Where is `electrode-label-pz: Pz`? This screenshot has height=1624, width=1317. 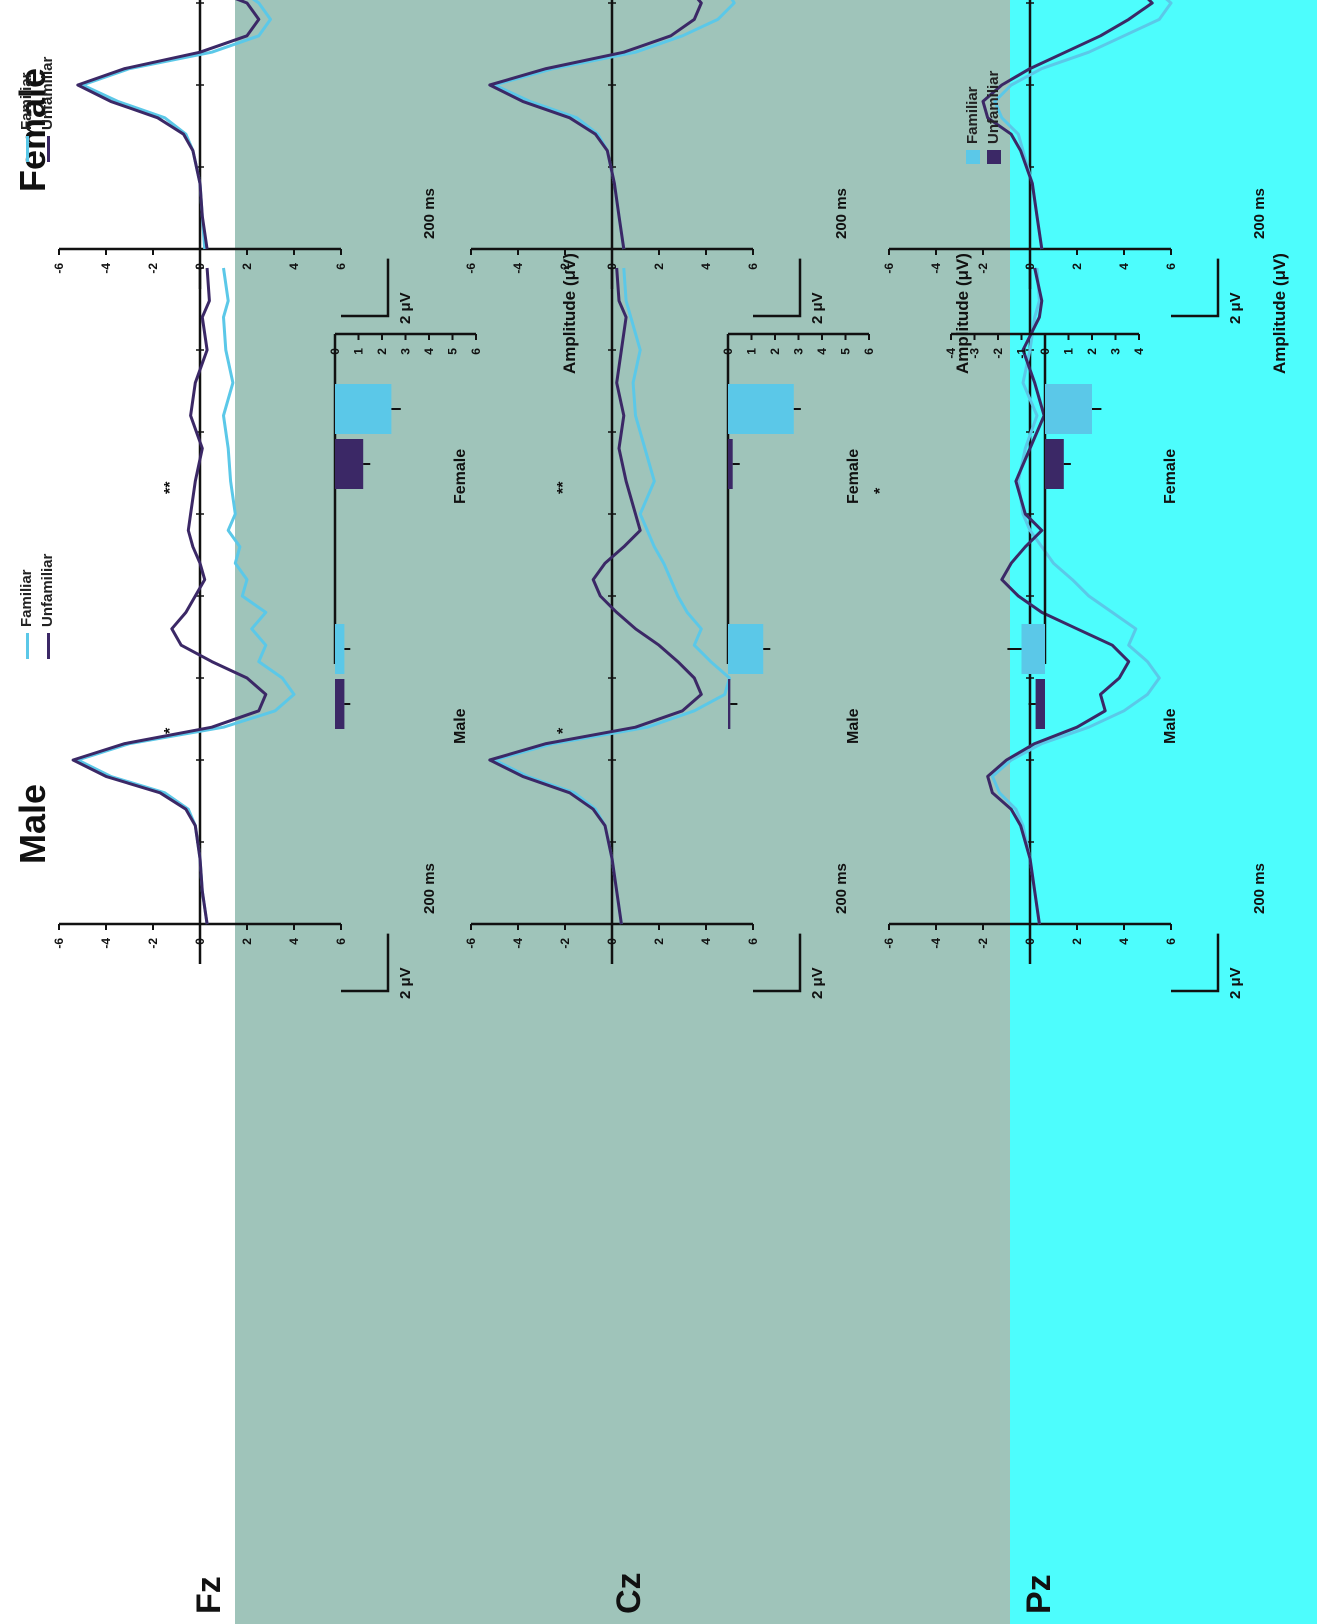
electrode-label-pz: Pz is located at coordinates (1039, 1594).